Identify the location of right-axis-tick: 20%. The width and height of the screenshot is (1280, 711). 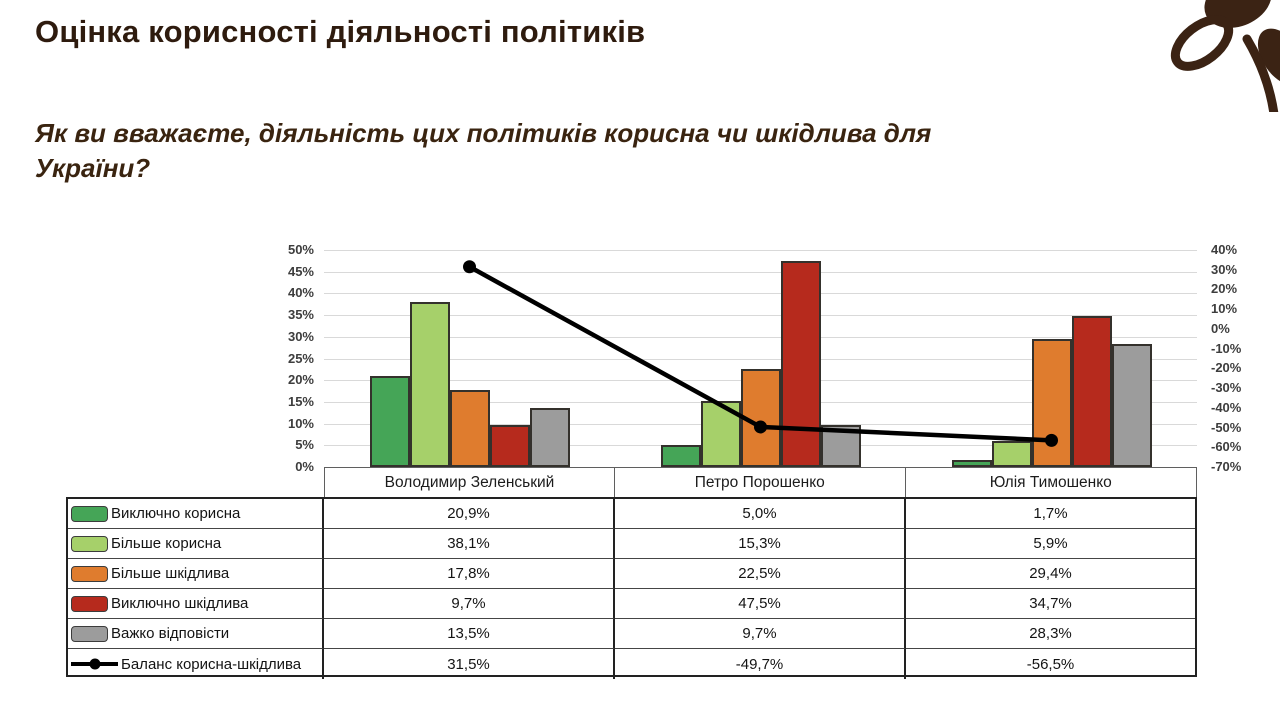
(1224, 289).